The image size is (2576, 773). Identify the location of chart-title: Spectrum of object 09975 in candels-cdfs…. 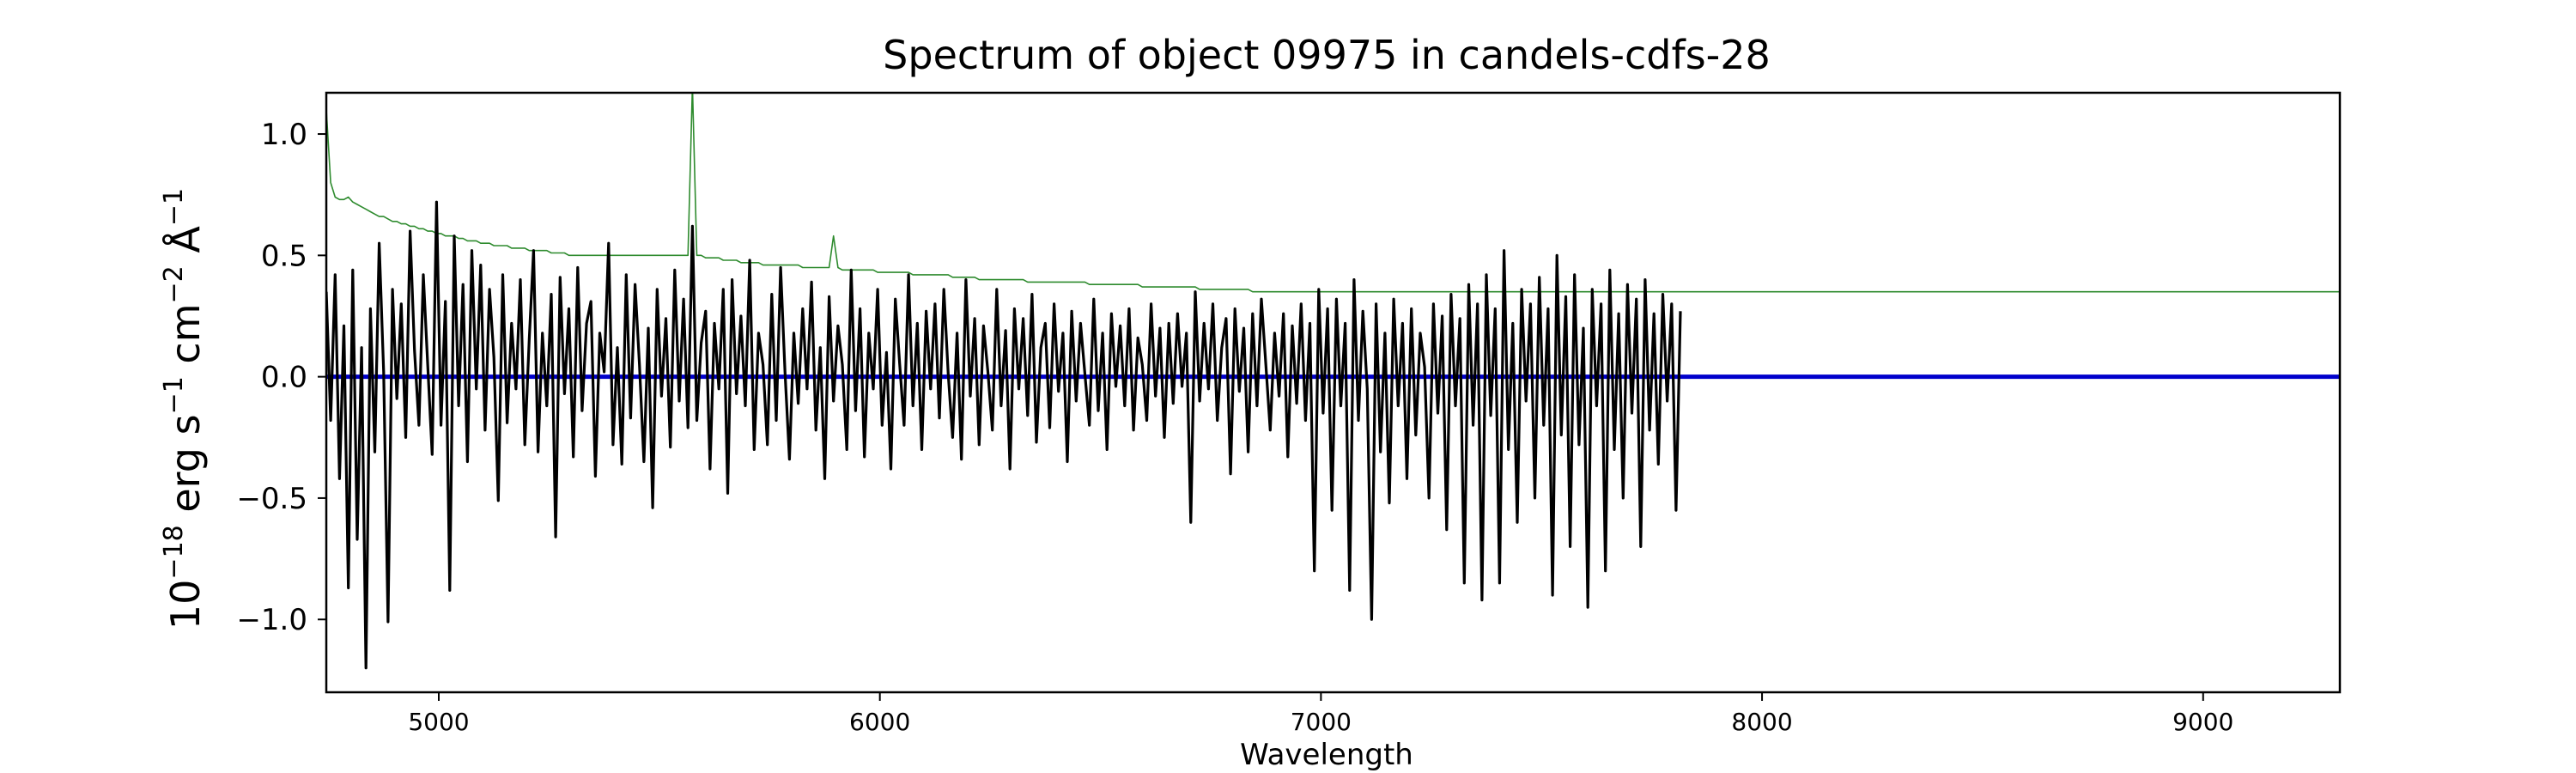
(1327, 55).